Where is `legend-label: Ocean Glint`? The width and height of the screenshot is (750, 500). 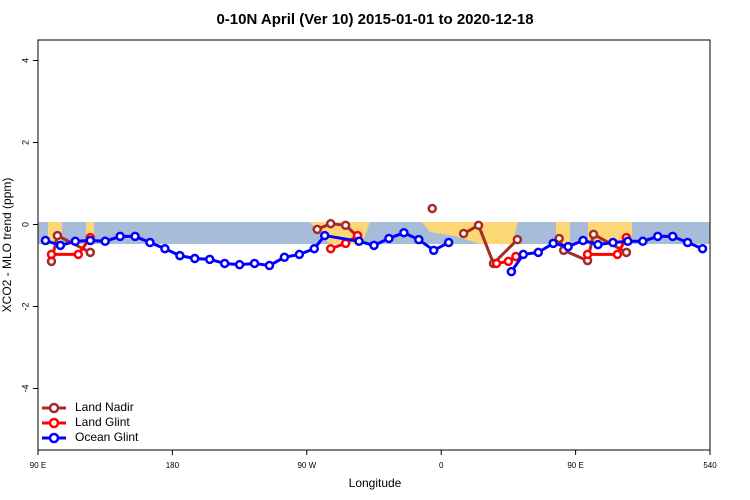 legend-label: Ocean Glint is located at coordinates (107, 437).